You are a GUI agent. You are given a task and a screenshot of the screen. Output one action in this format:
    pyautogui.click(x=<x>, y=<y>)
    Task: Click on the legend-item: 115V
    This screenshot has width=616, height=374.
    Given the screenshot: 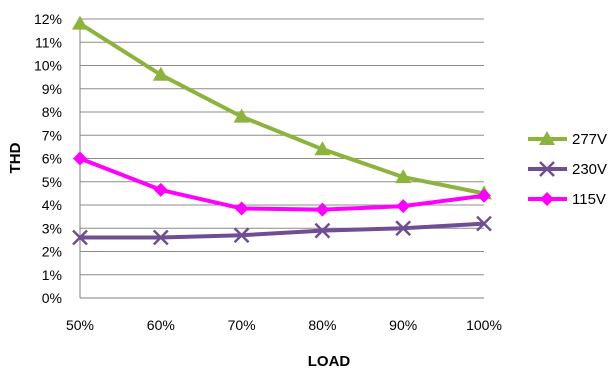 What is the action you would take?
    pyautogui.click(x=567, y=199)
    